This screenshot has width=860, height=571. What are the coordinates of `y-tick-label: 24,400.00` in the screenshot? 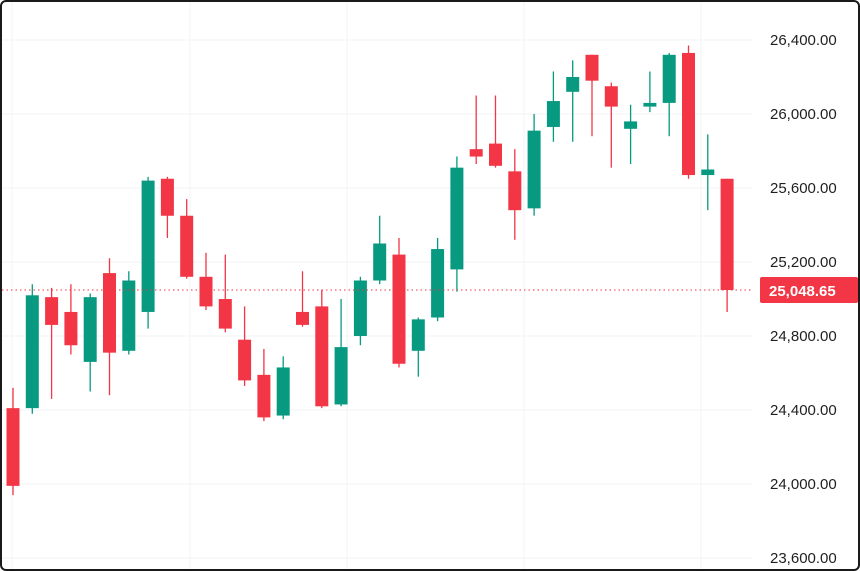 It's located at (803, 410).